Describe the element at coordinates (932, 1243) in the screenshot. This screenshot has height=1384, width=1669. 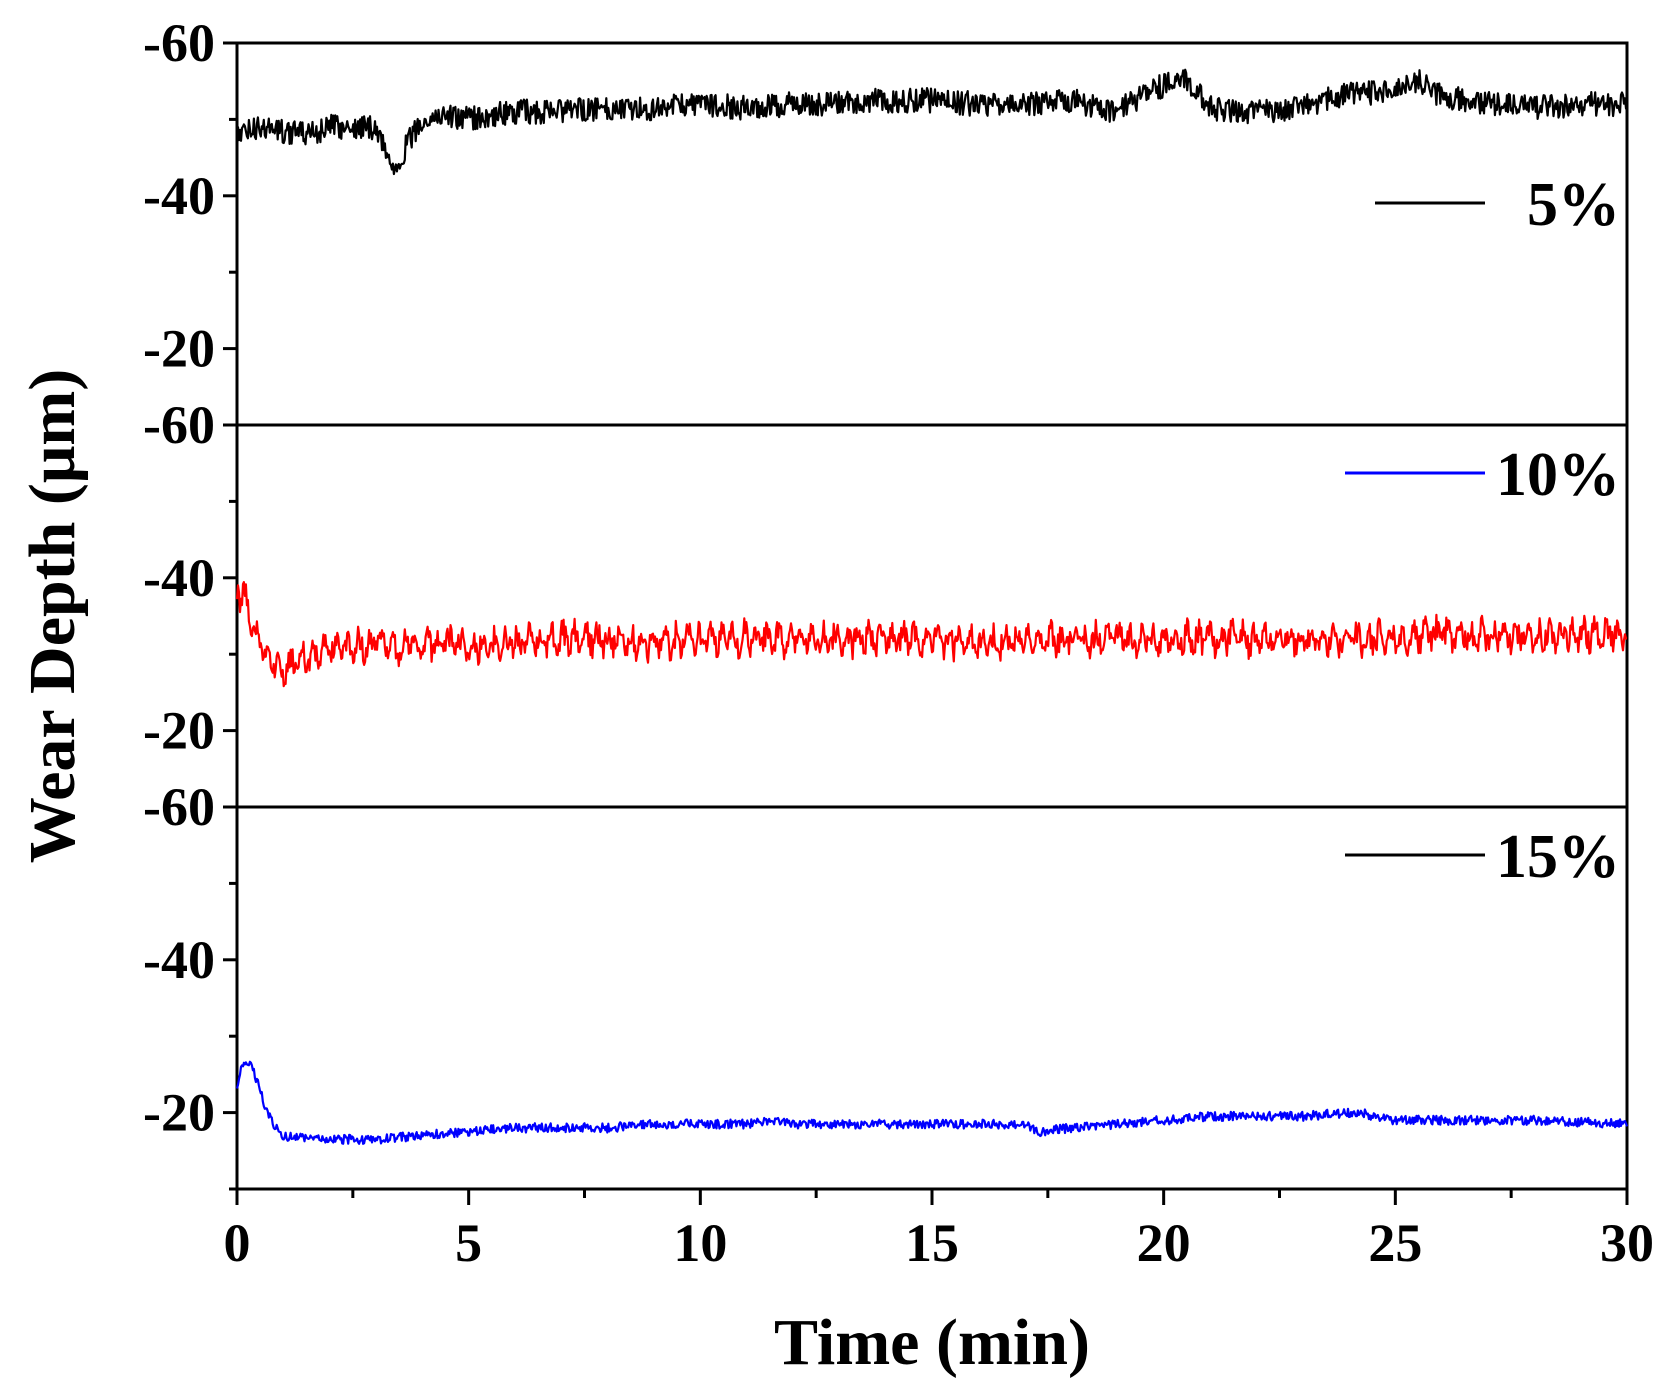
I see `xtick-label: 15` at that location.